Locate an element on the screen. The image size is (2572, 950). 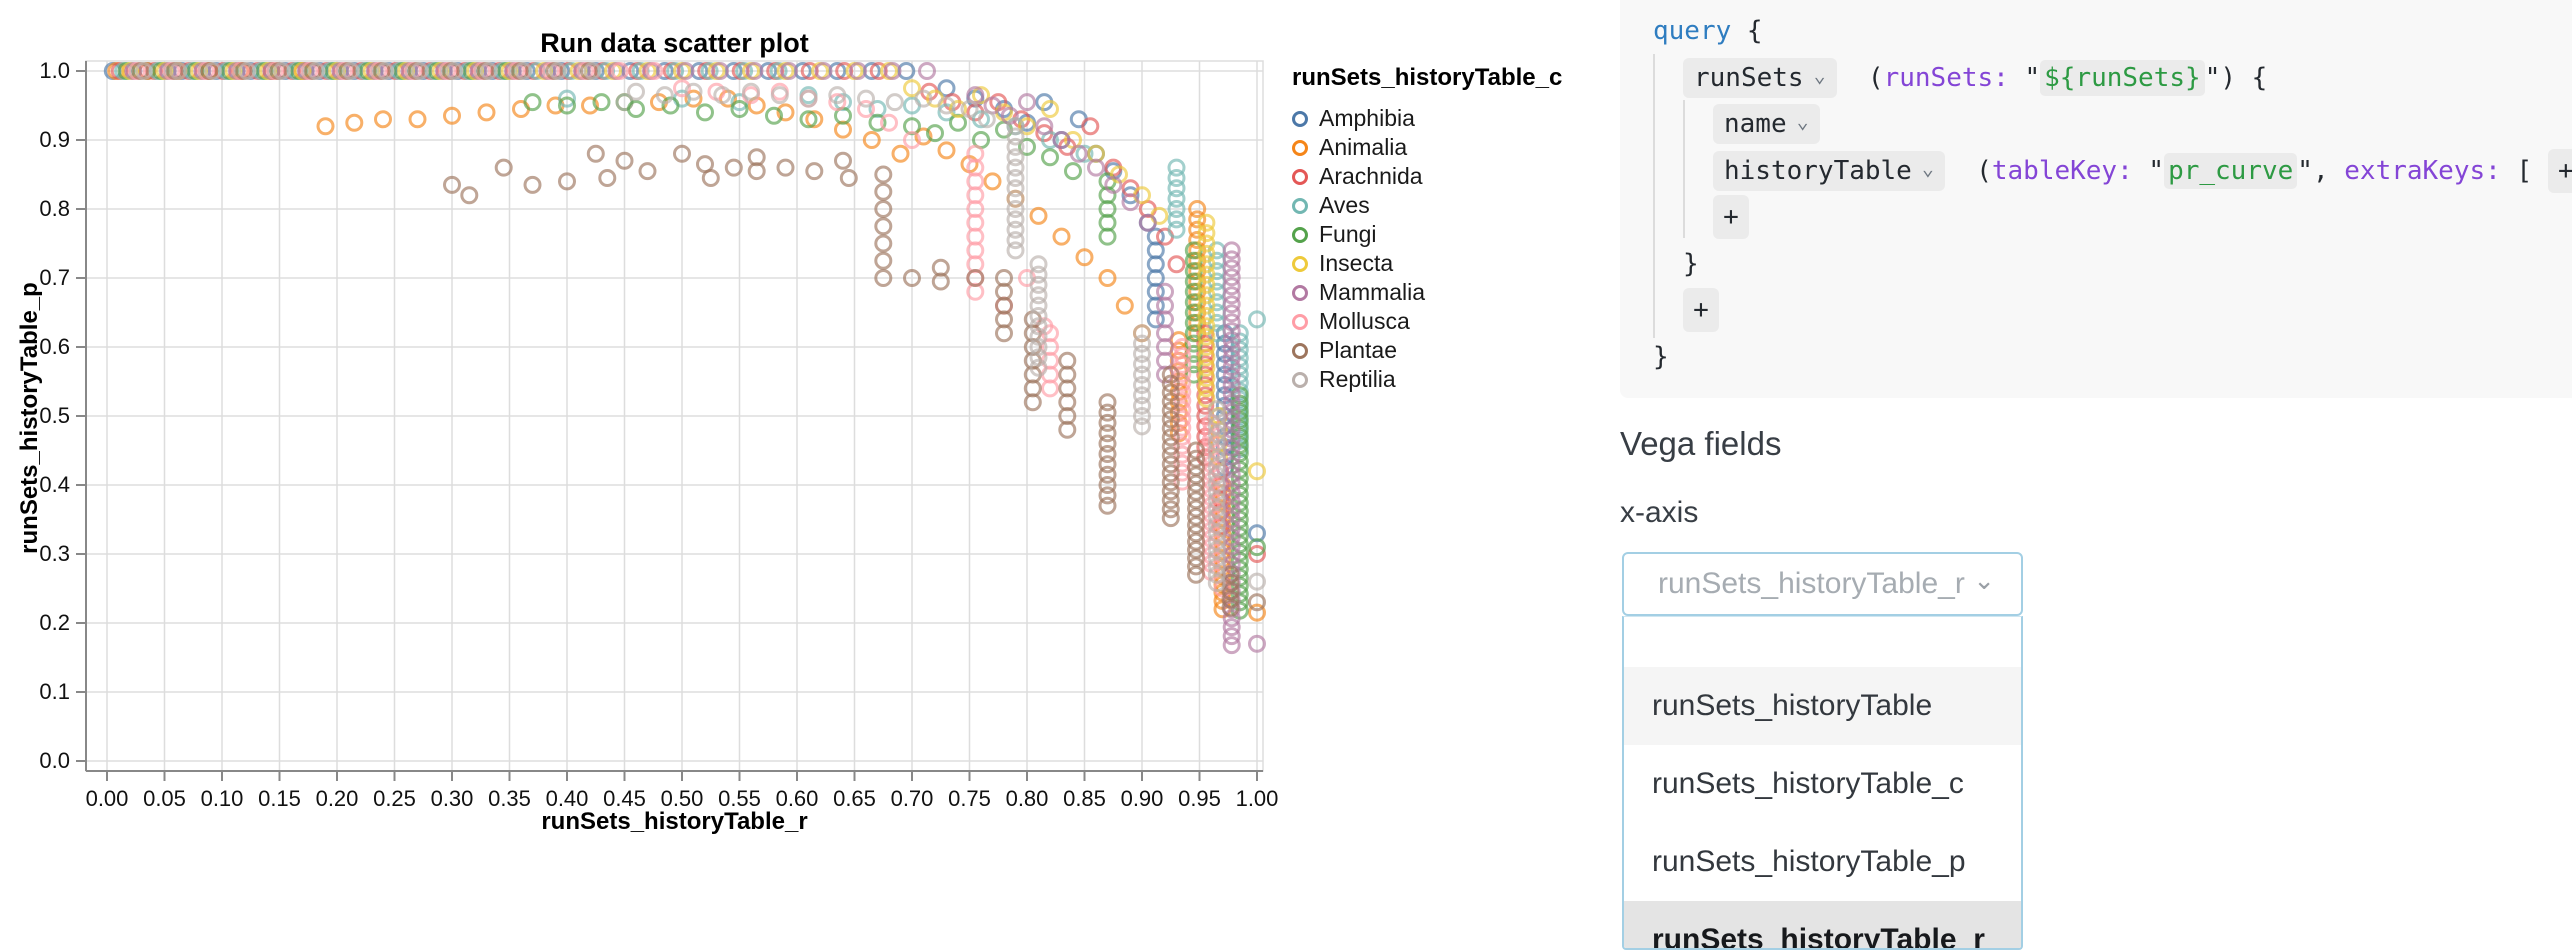
x-tick-label: 0.50 is located at coordinates (682, 798).